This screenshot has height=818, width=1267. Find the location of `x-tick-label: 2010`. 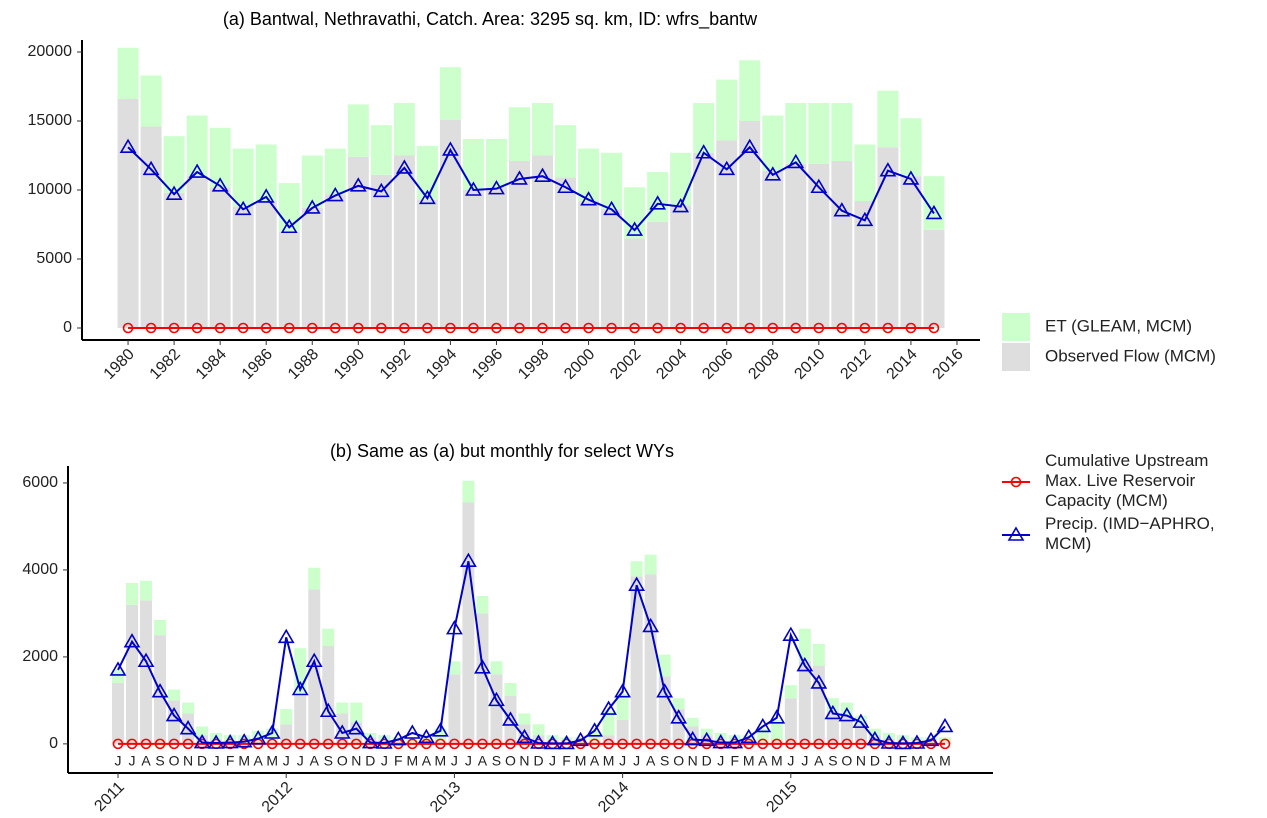

x-tick-label: 2010 is located at coordinates (809, 364).